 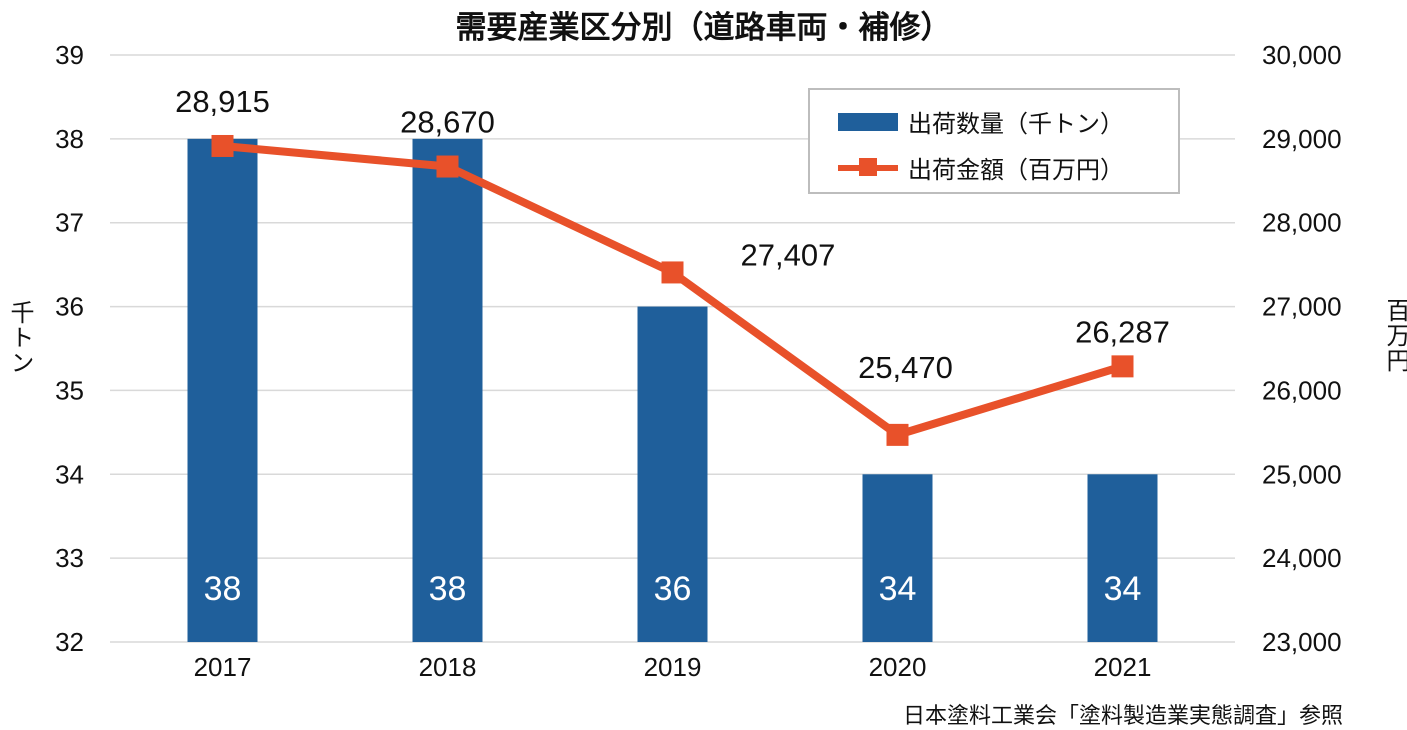 What do you see at coordinates (1122, 715) in the screenshot?
I see `source-note: 日本塗料工業会「塗料製造業実態調査」参照` at bounding box center [1122, 715].